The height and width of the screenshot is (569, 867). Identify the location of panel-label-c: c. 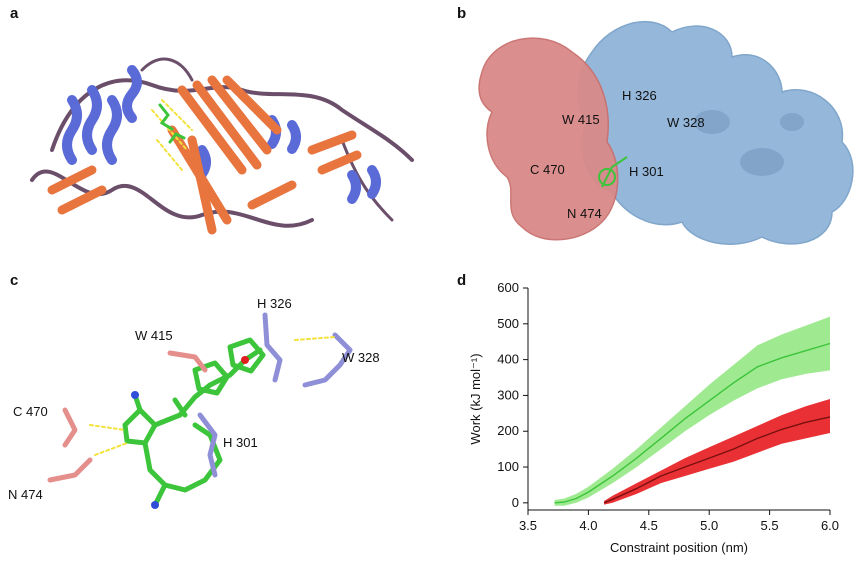
(14, 280).